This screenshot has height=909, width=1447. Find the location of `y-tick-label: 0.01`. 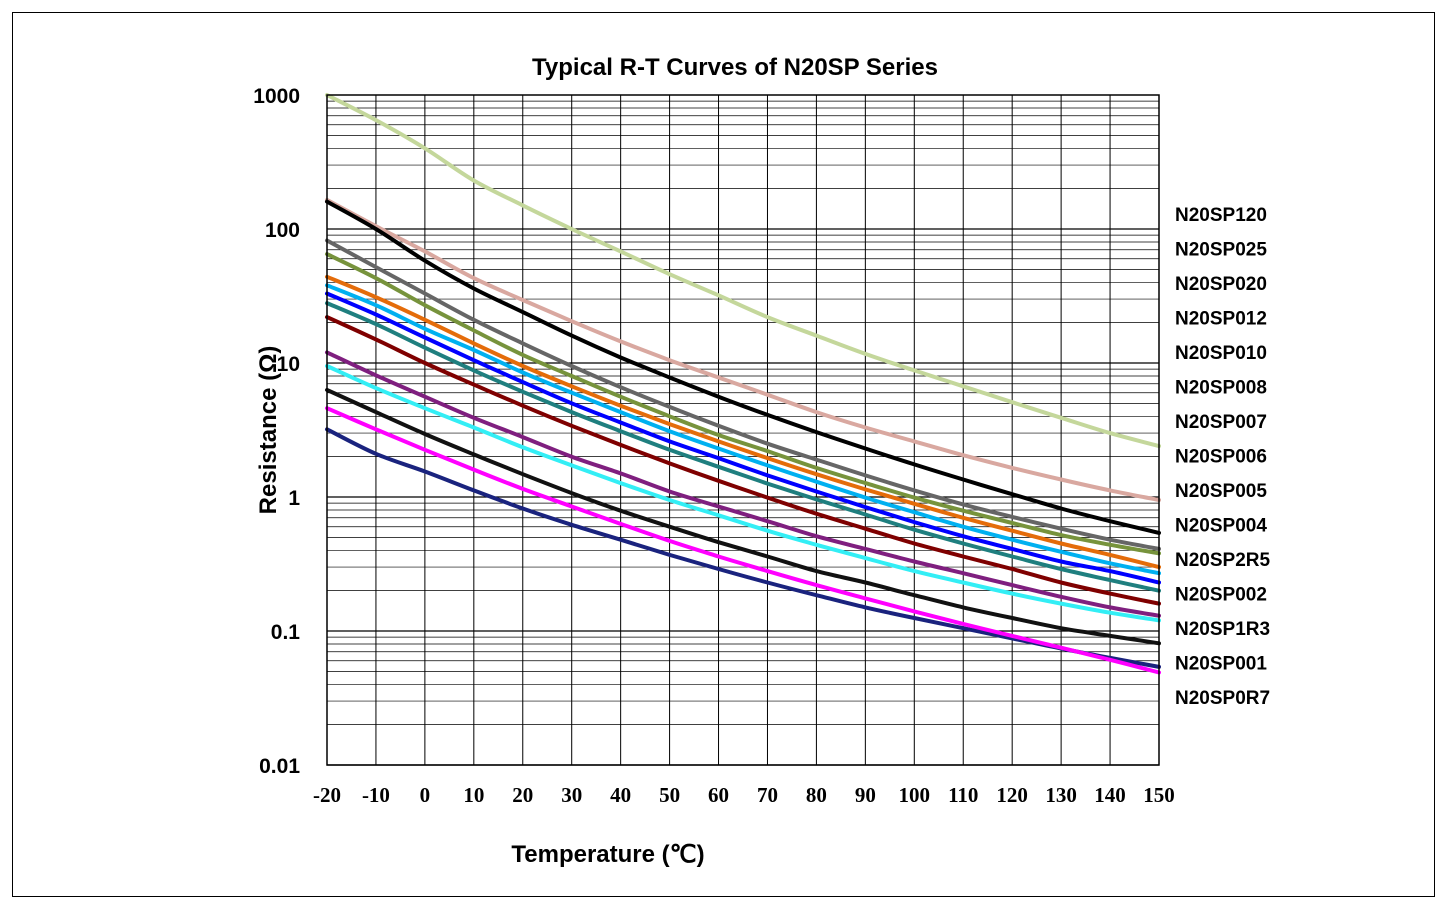

y-tick-label: 0.01 is located at coordinates (279, 766).